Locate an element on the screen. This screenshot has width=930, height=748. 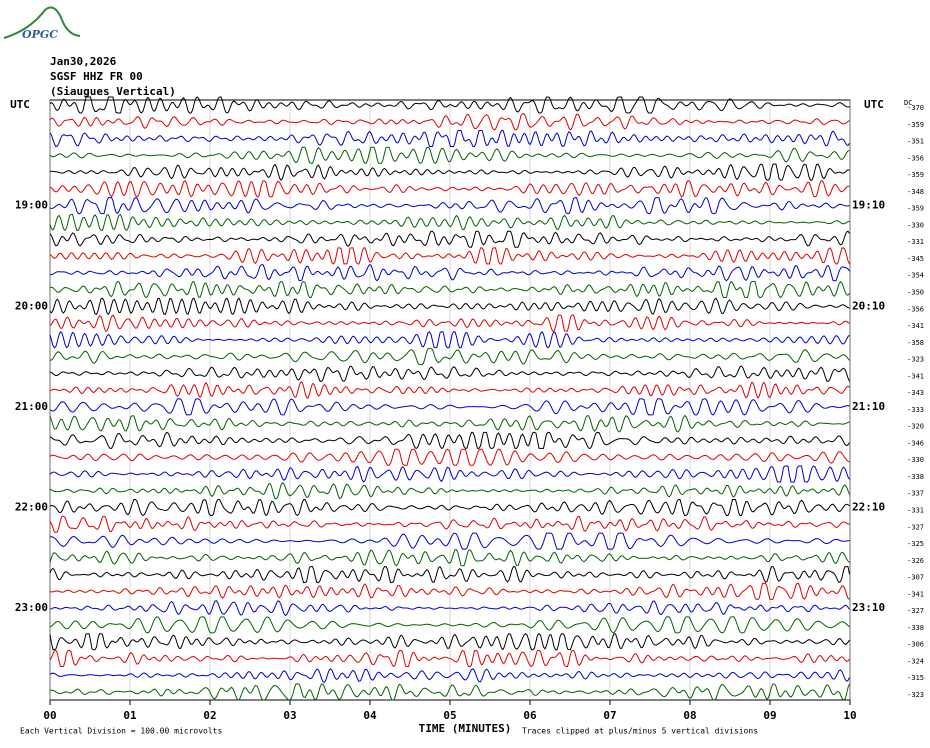
dc-value: -323 is located at coordinates (915, 695).